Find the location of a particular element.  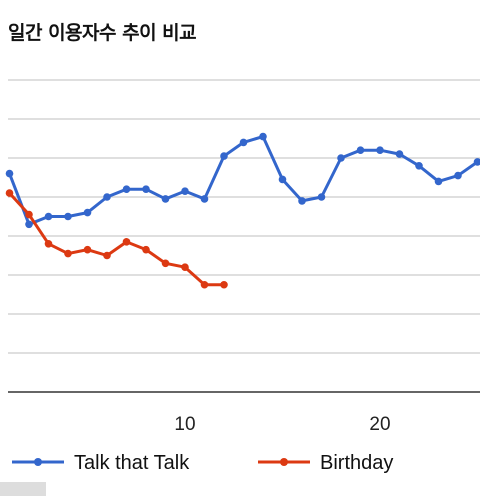

x-tick-labels: 10 20 is located at coordinates (282, 424).